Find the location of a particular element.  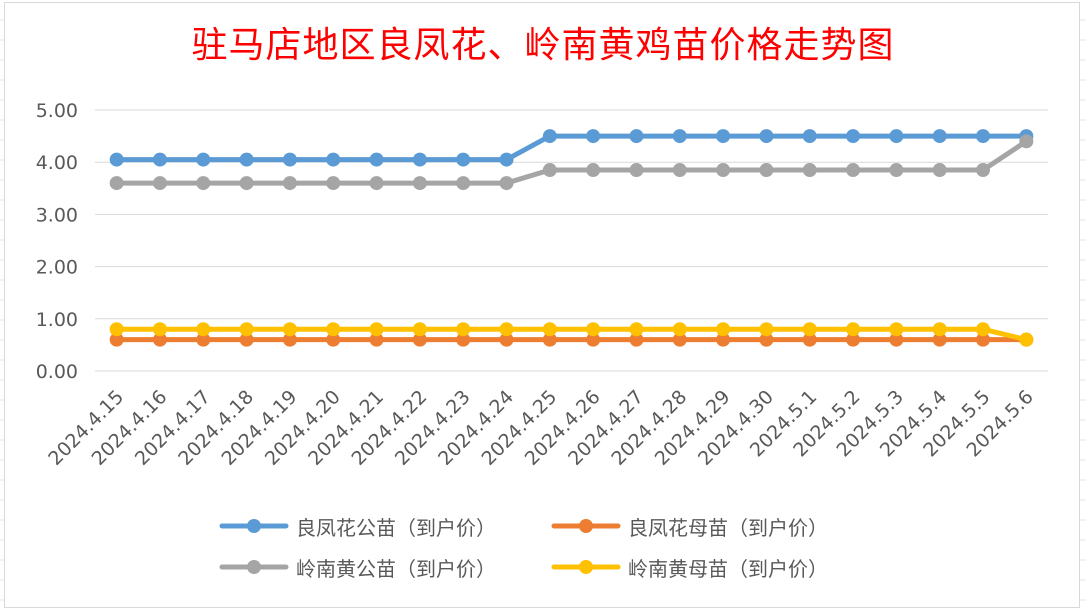

legend-item: 良凤花公苗（到户价） is located at coordinates (384, 526).